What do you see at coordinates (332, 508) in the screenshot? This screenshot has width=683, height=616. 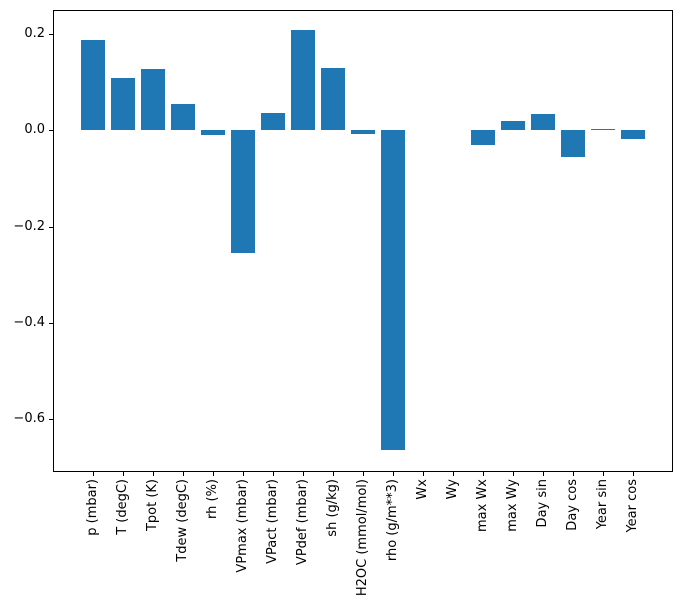 I see `x-tick-label: sh (g/kg)` at bounding box center [332, 508].